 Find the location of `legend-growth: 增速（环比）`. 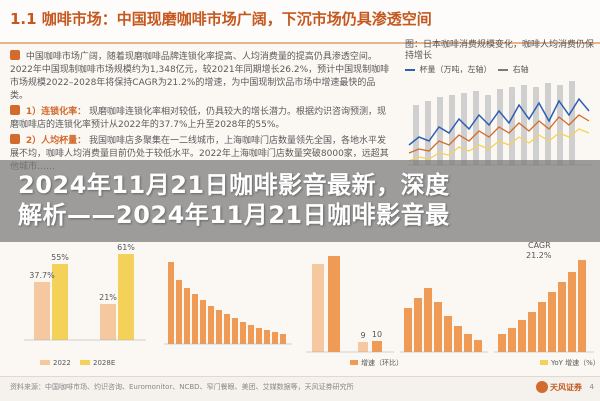

legend-growth: 增速（环比） is located at coordinates (382, 362).